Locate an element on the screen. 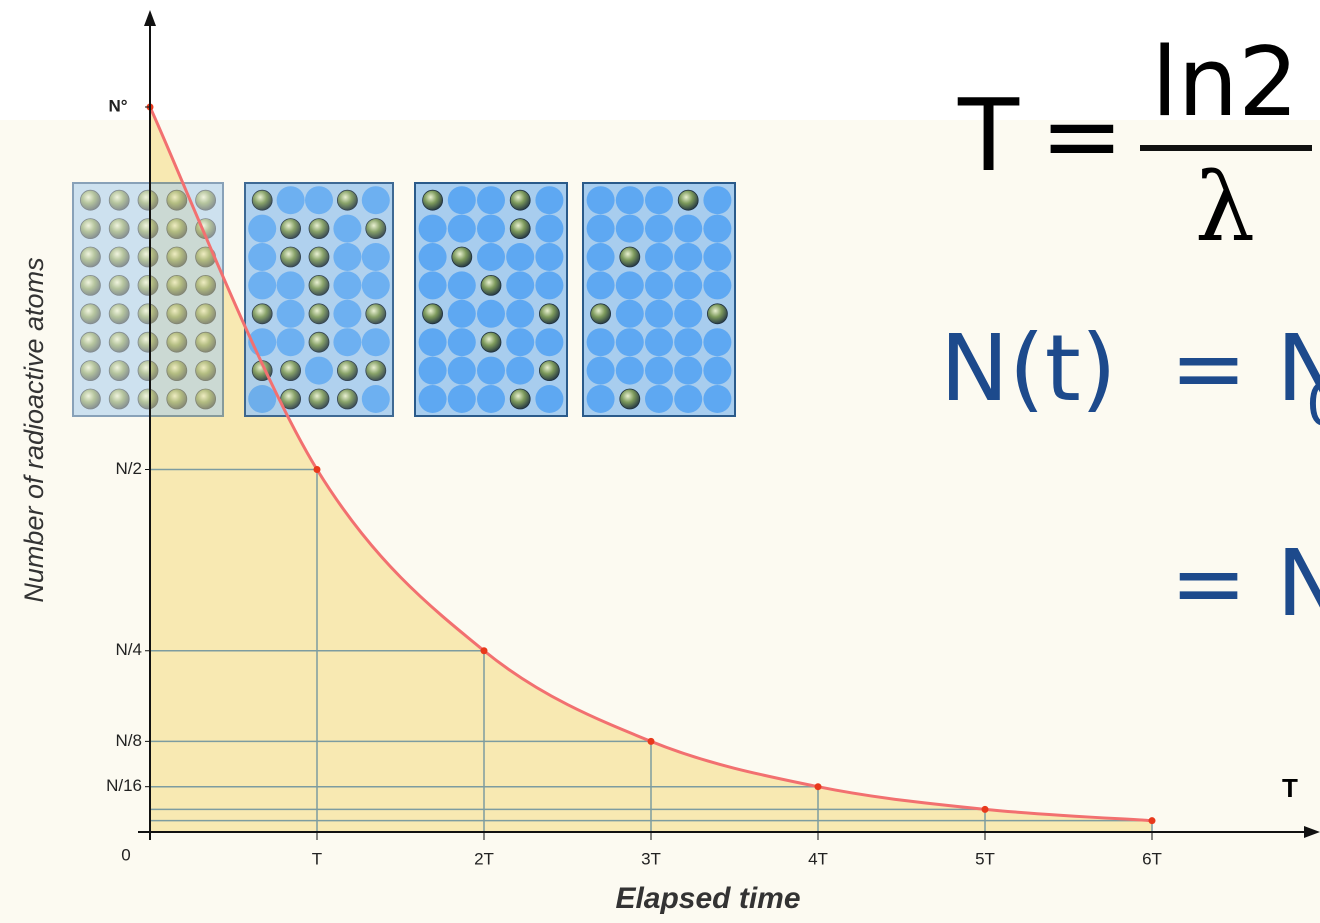 The image size is (1320, 923). point is located at coordinates (317, 469).